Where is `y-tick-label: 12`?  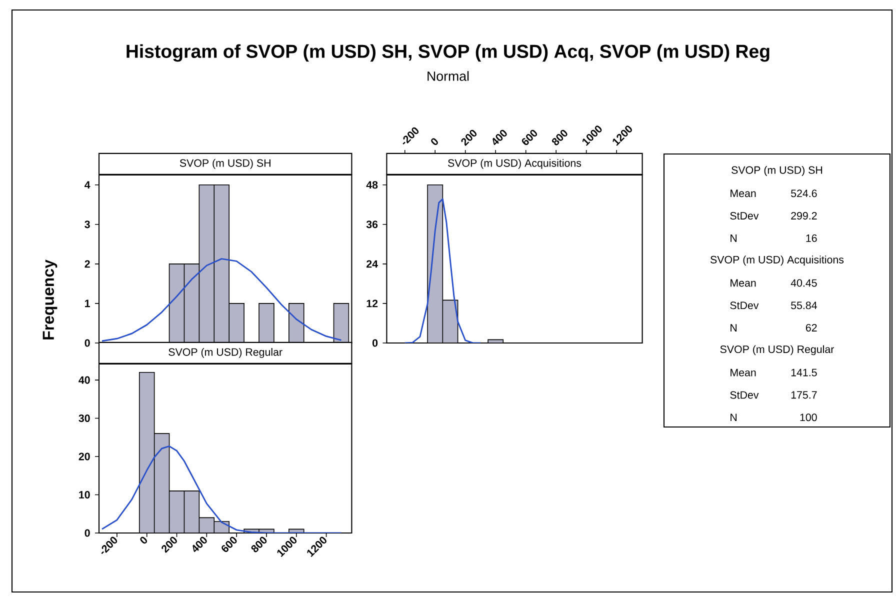 y-tick-label: 12 is located at coordinates (372, 304).